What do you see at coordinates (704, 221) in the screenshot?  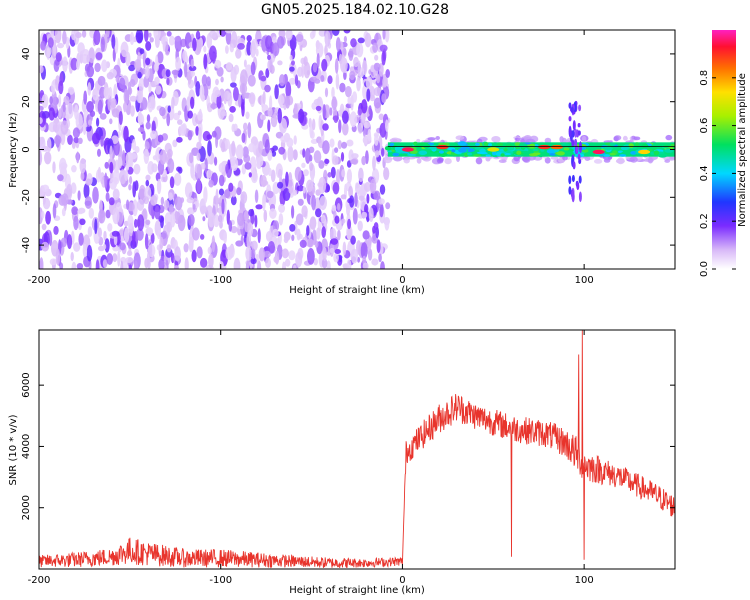 I see `colorbar-tick-label: 0.2` at bounding box center [704, 221].